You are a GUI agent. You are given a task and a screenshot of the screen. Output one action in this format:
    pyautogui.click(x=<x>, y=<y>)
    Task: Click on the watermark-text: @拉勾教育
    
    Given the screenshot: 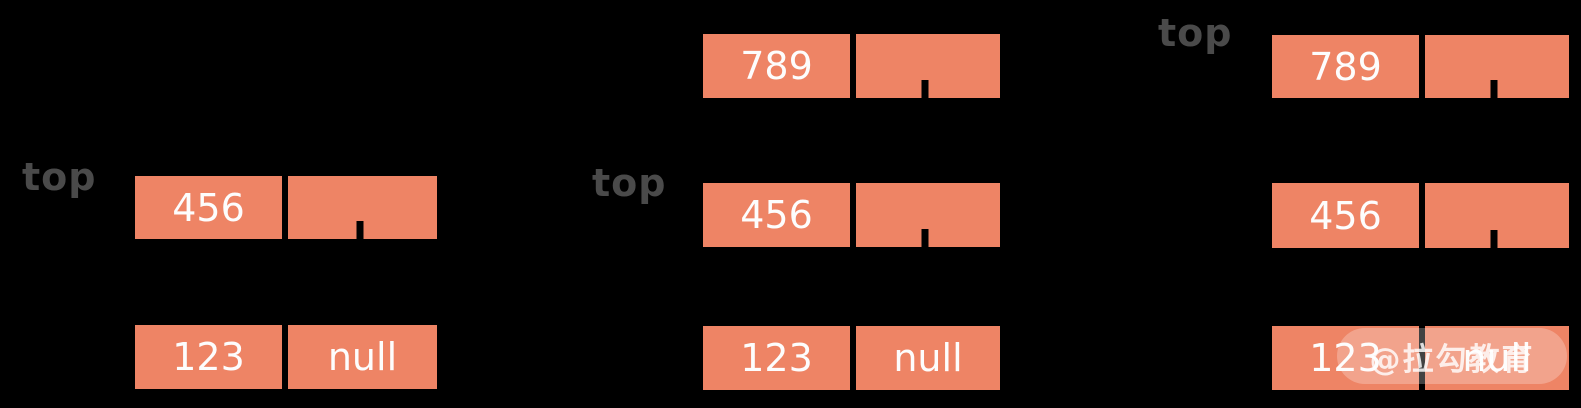 What is the action you would take?
    pyautogui.click(x=1452, y=359)
    